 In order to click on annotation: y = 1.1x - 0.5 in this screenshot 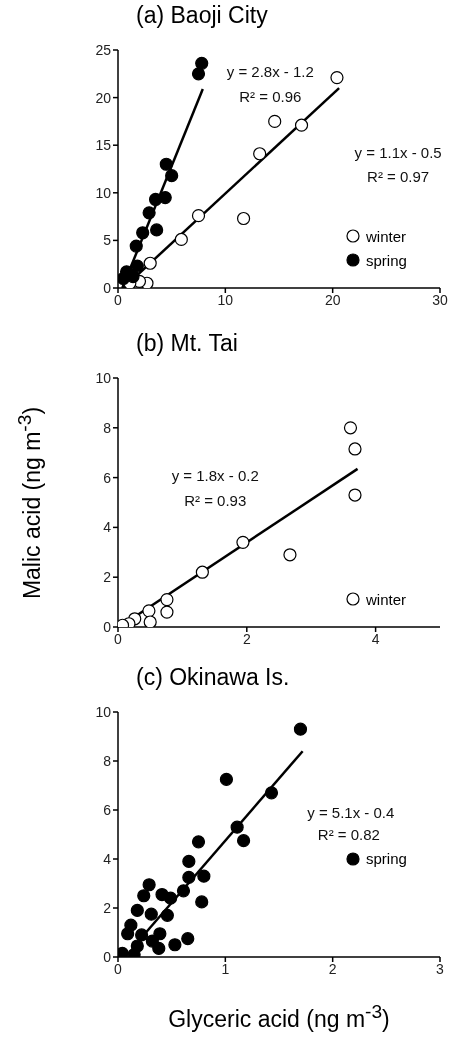, I will do `click(398, 153)`.